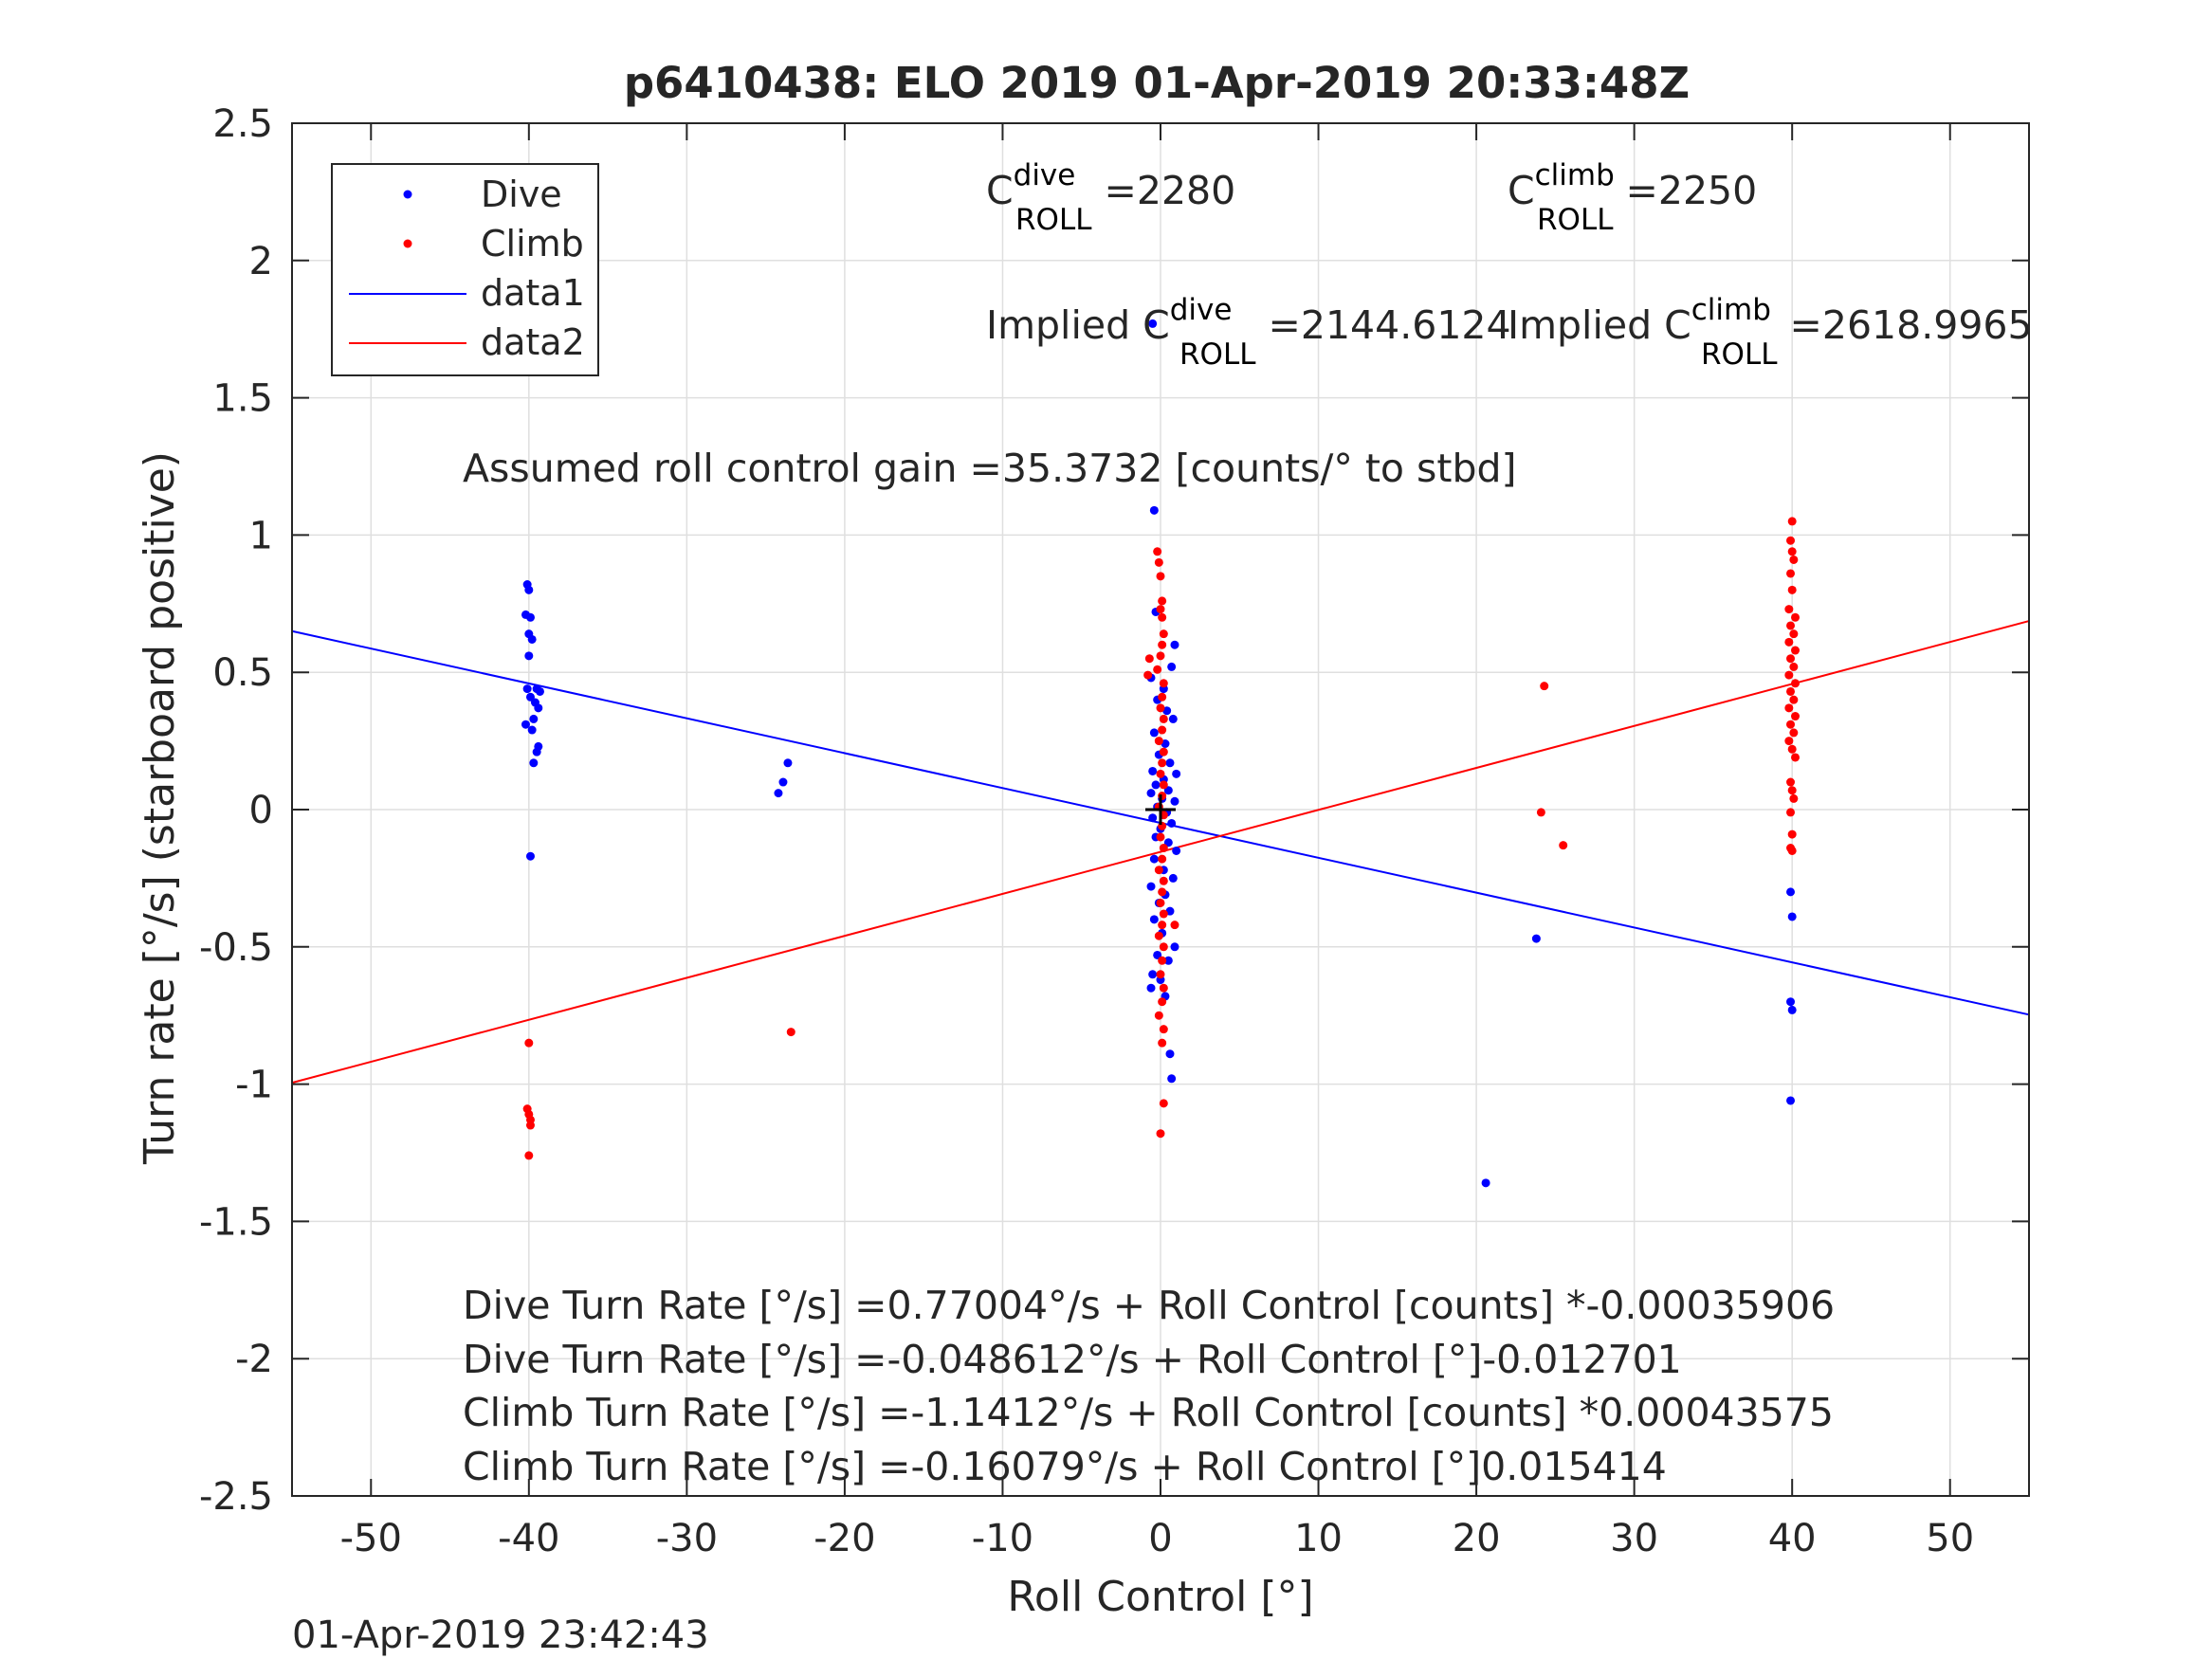  Describe the element at coordinates (521, 194) in the screenshot. I see `legend-dive-label: Dive` at that location.